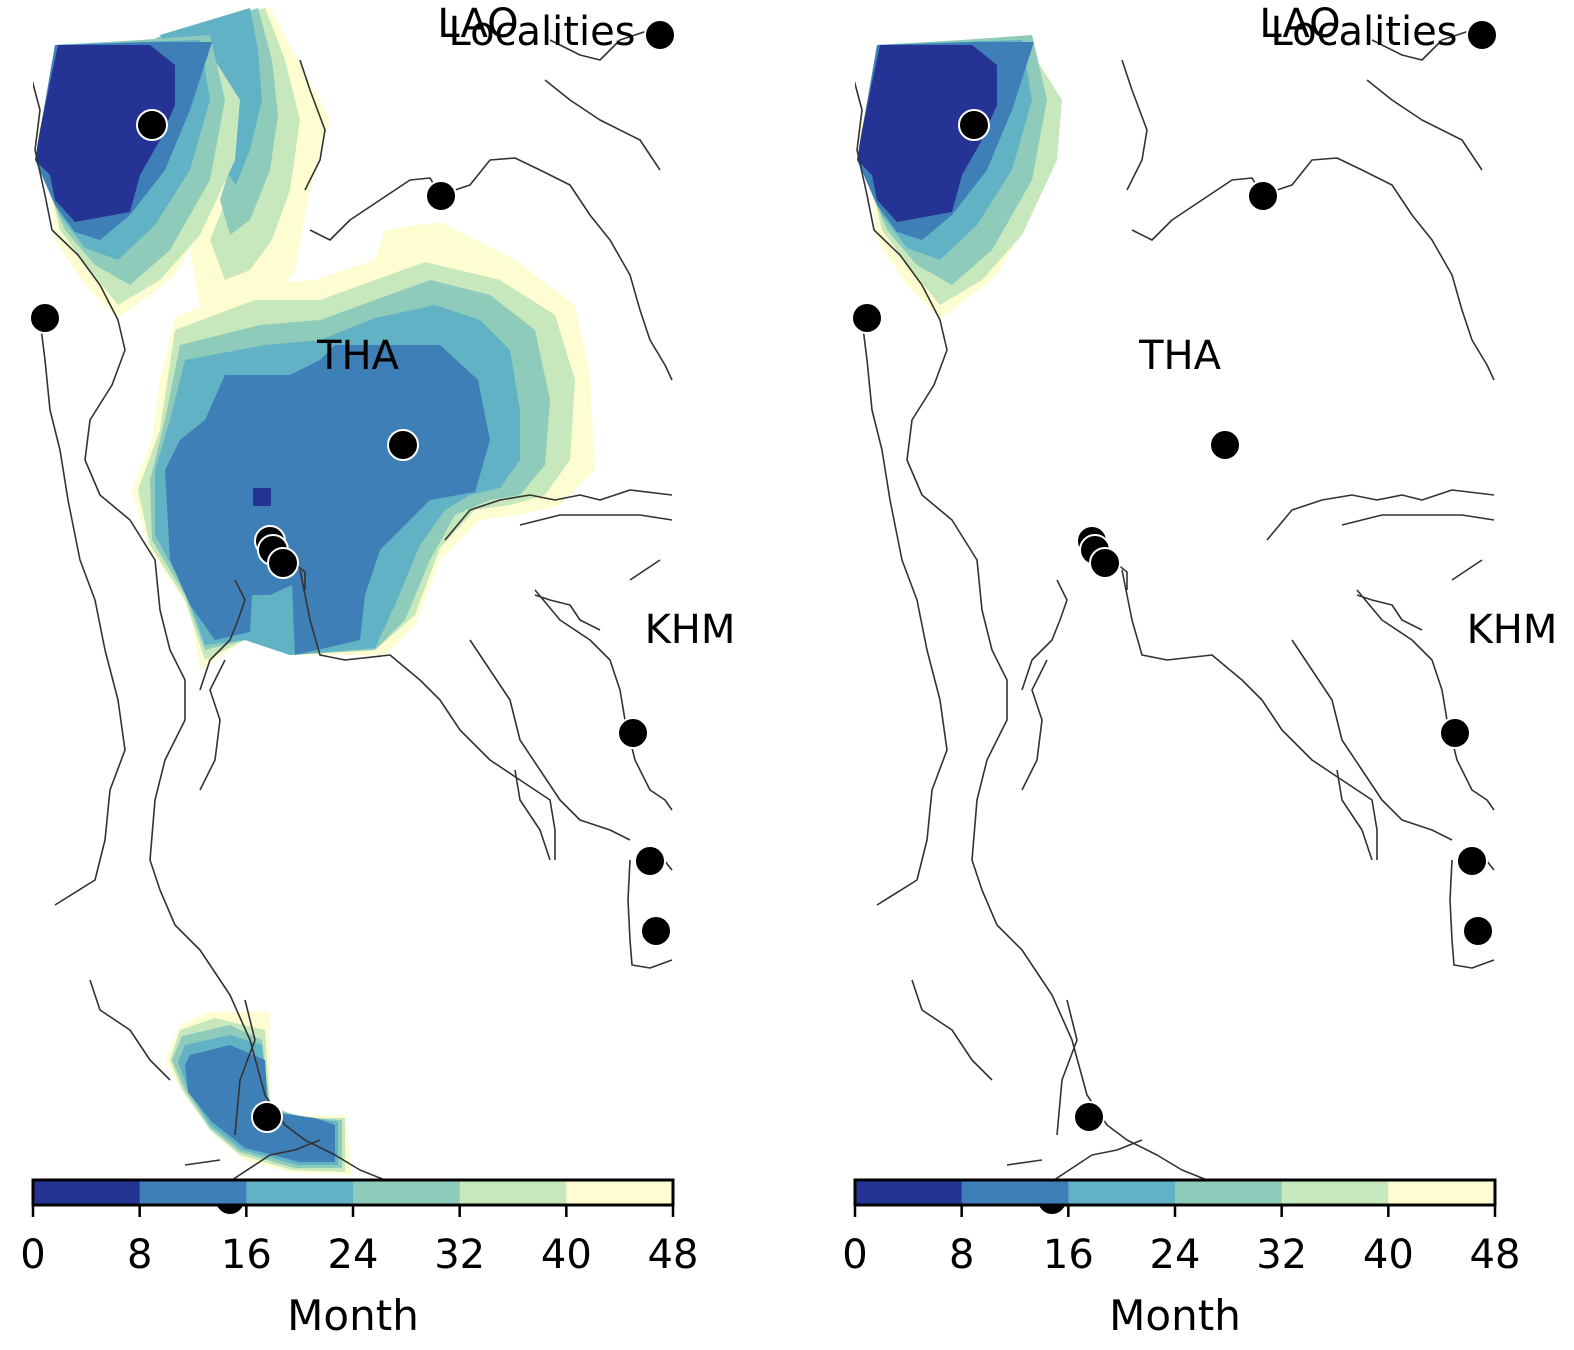  I want to click on isolated-cell, so click(262, 497).